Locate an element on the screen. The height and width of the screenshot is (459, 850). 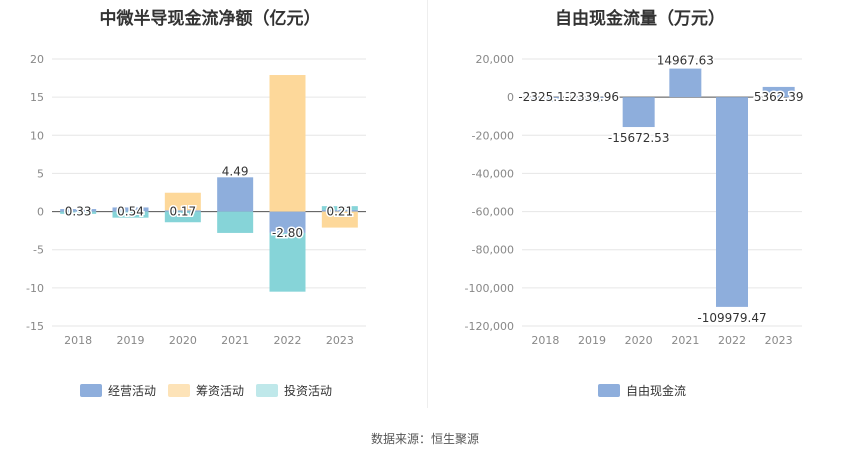
data-label: 0.21 is located at coordinates (339, 212).